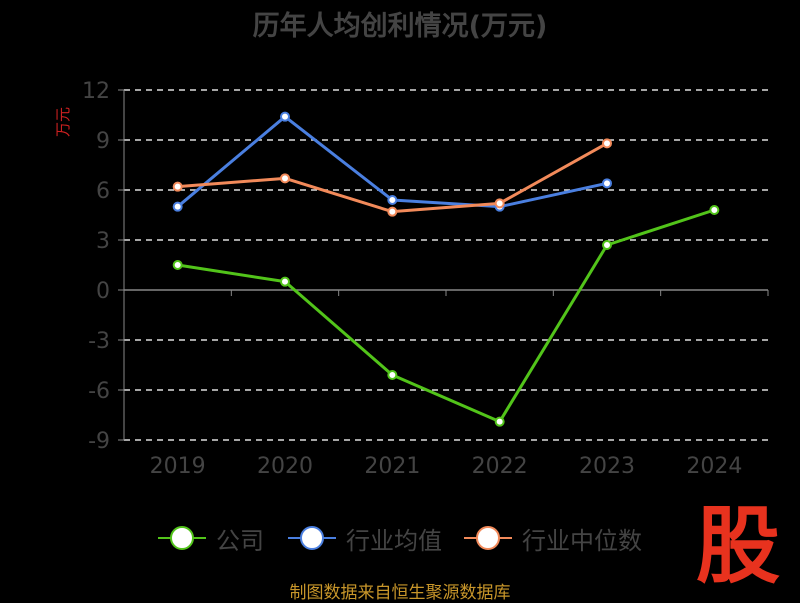 The image size is (800, 603). Describe the element at coordinates (714, 466) in the screenshot. I see `x-tick-label: 2024` at that location.